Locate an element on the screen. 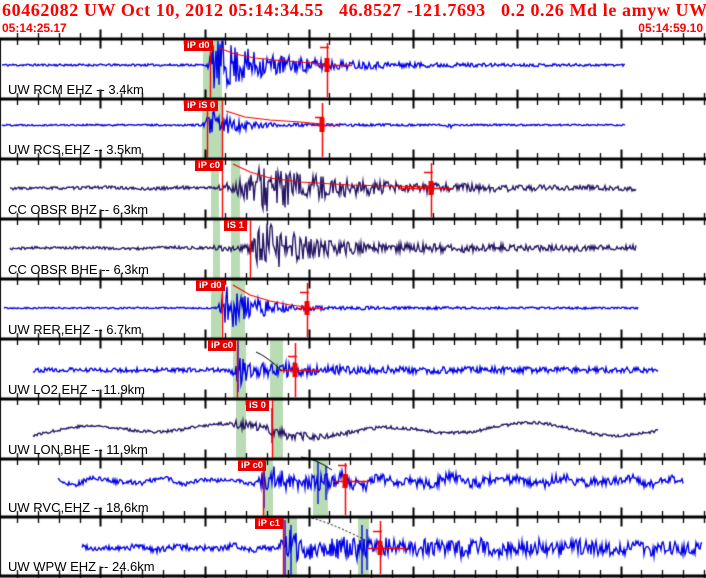  trace-panel-uw-rer-ehz: UW RER,EHZ -- 6.7km iP d0 is located at coordinates (353, 309).